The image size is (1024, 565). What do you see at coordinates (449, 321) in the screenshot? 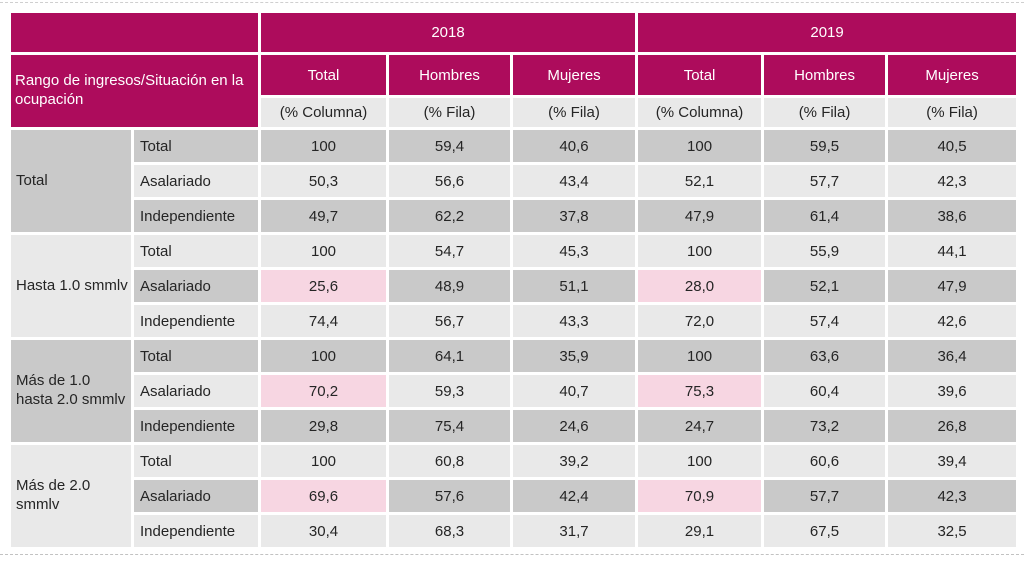
I see `data-cell: 56,7` at bounding box center [449, 321].